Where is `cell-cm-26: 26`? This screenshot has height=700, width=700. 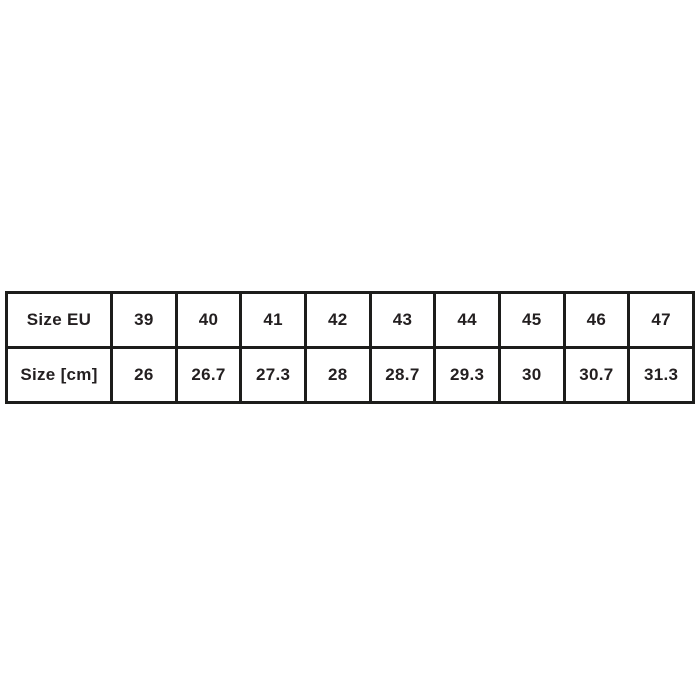 cell-cm-26: 26 is located at coordinates (144, 375).